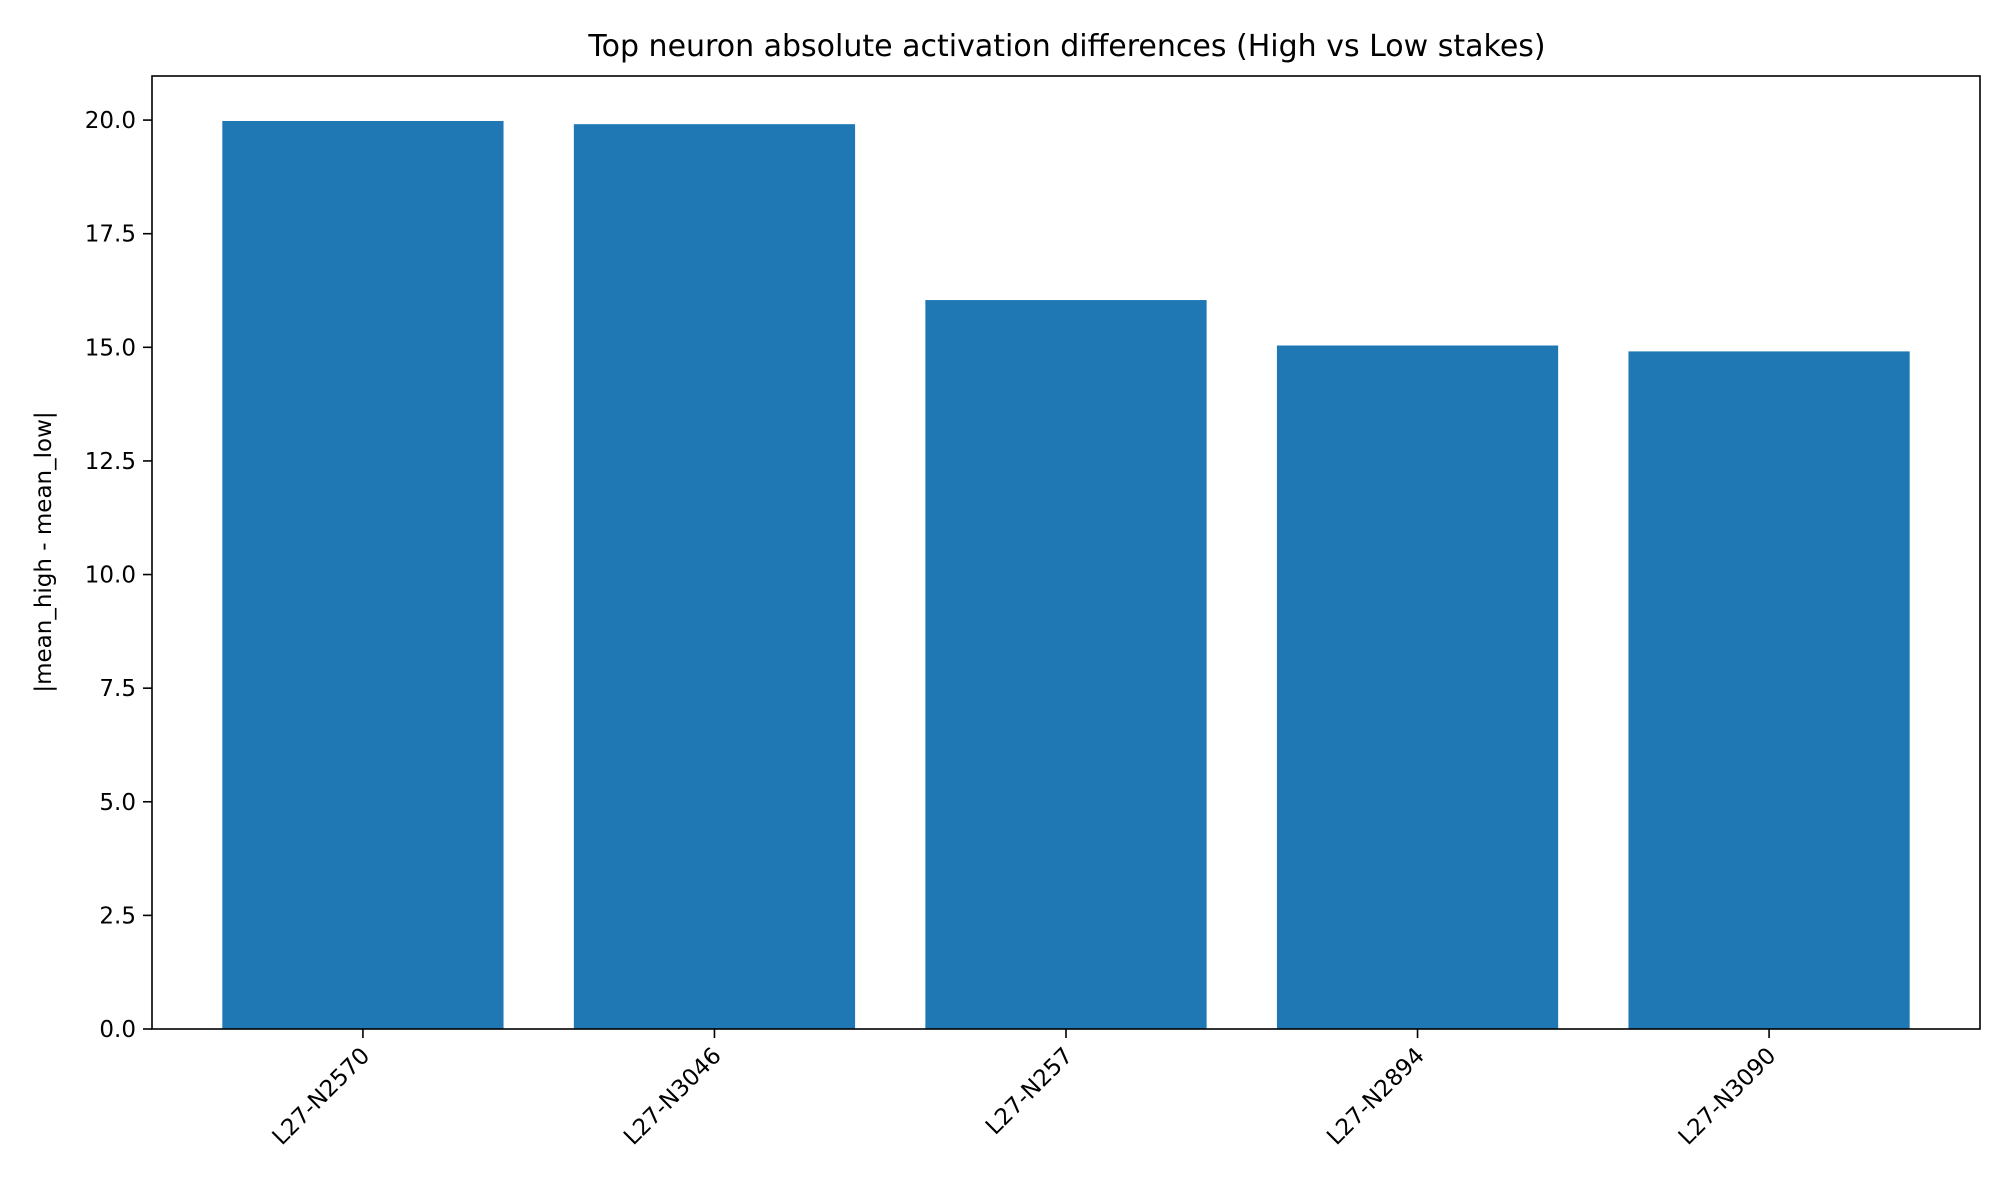  What do you see at coordinates (363, 575) in the screenshot?
I see `bar-l27-n2570` at bounding box center [363, 575].